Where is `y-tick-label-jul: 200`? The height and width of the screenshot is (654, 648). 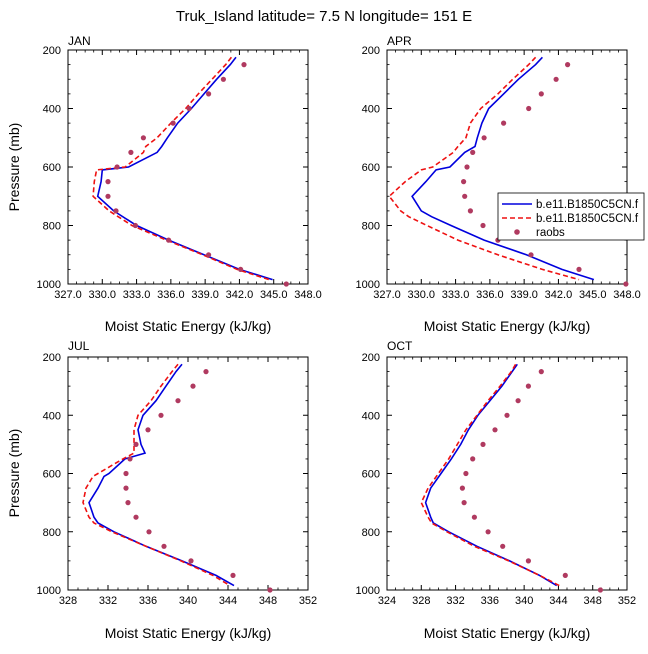
y-tick-label-jul: 200 is located at coordinates (52, 358).